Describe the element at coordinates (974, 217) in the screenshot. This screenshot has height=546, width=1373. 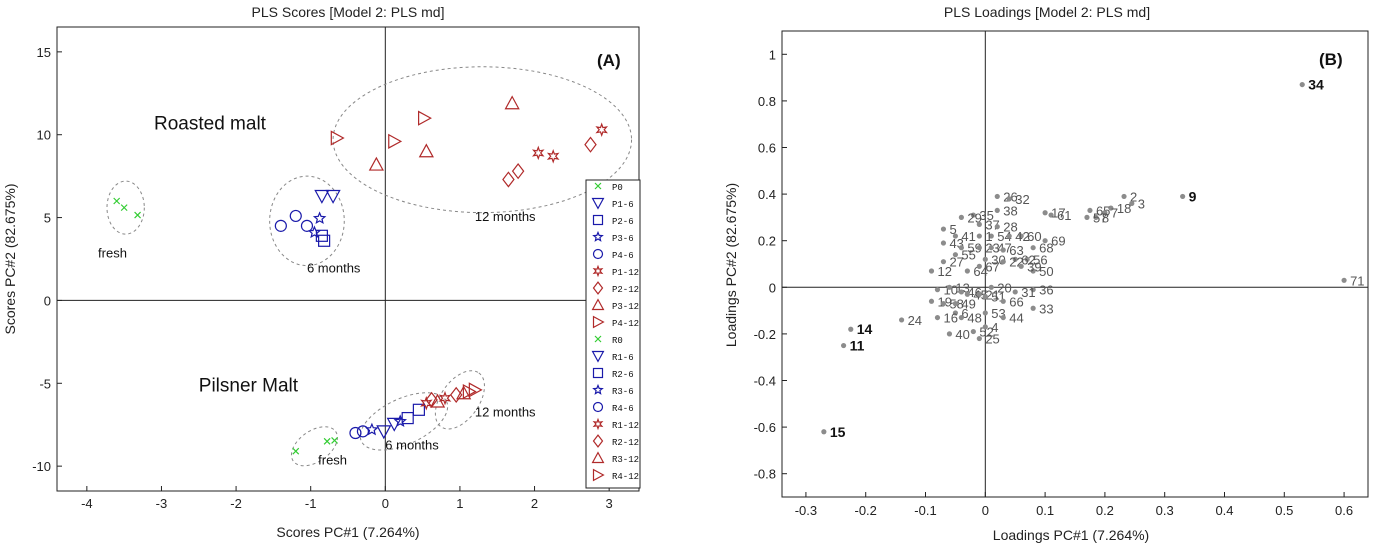
I see `loading-label-29: 29` at that location.